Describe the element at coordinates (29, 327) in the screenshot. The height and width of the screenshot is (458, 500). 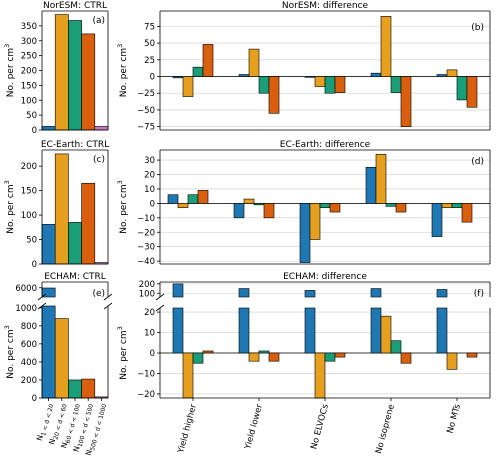
I see `y-tick-label: 800` at that location.